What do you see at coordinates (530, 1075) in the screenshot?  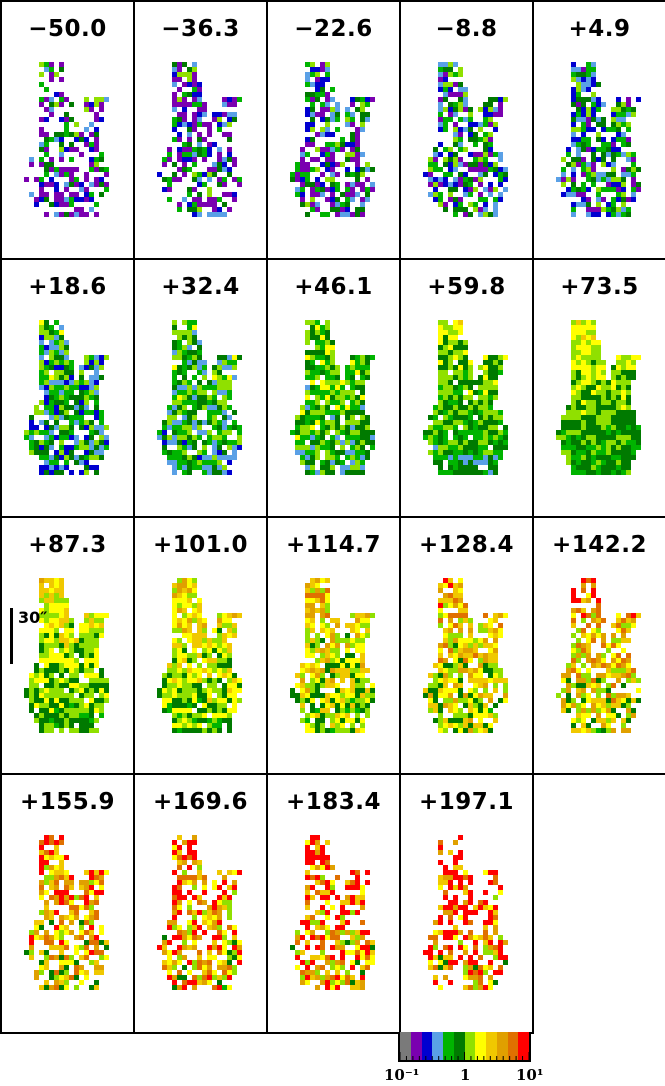 I see `colorbar-label-max: 10¹` at bounding box center [530, 1075].